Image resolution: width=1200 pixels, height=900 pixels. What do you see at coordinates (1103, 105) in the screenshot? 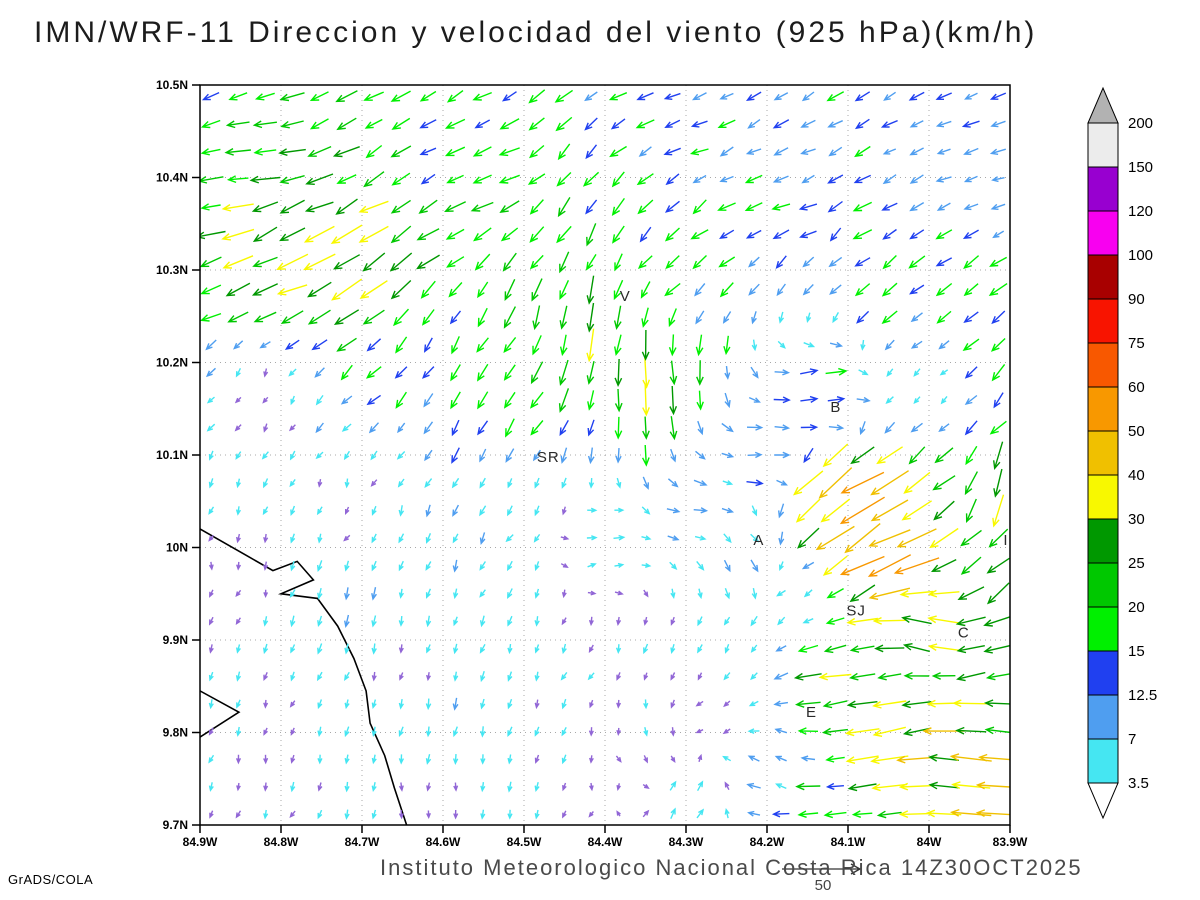
I see `colorbar-above-arrow` at bounding box center [1103, 105].